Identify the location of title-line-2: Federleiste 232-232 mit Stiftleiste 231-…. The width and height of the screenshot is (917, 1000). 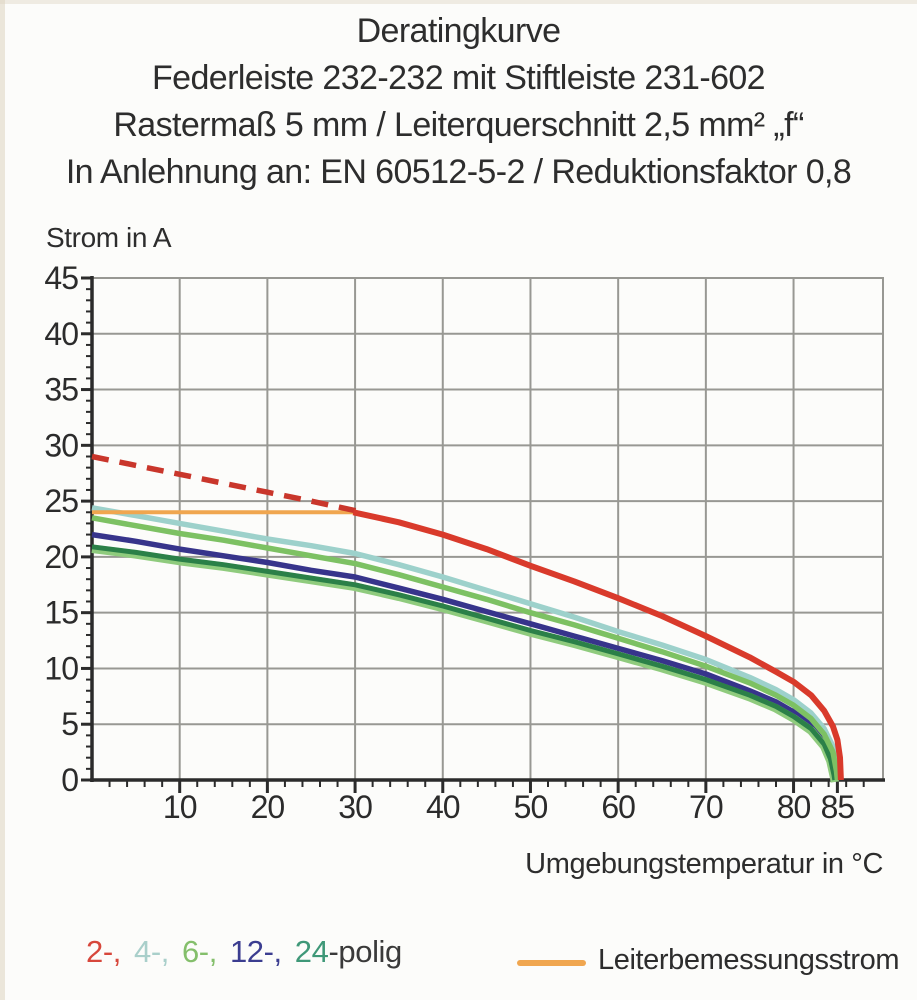
(459, 78).